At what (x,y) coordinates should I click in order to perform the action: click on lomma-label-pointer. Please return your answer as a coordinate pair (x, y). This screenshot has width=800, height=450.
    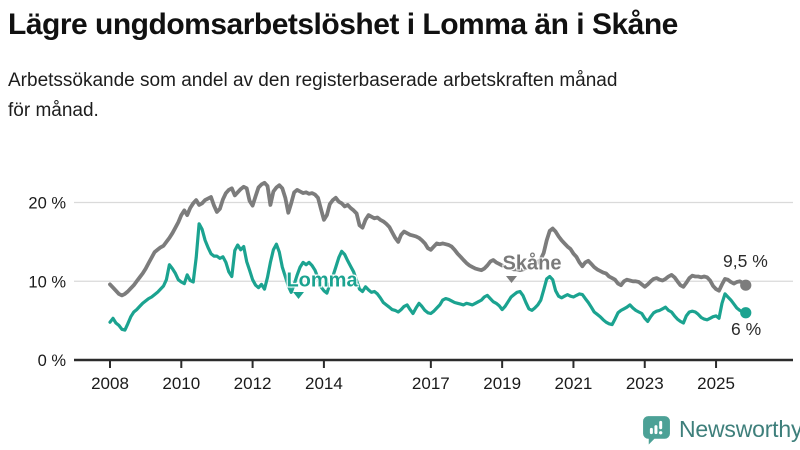
    Looking at the image, I should click on (298, 295).